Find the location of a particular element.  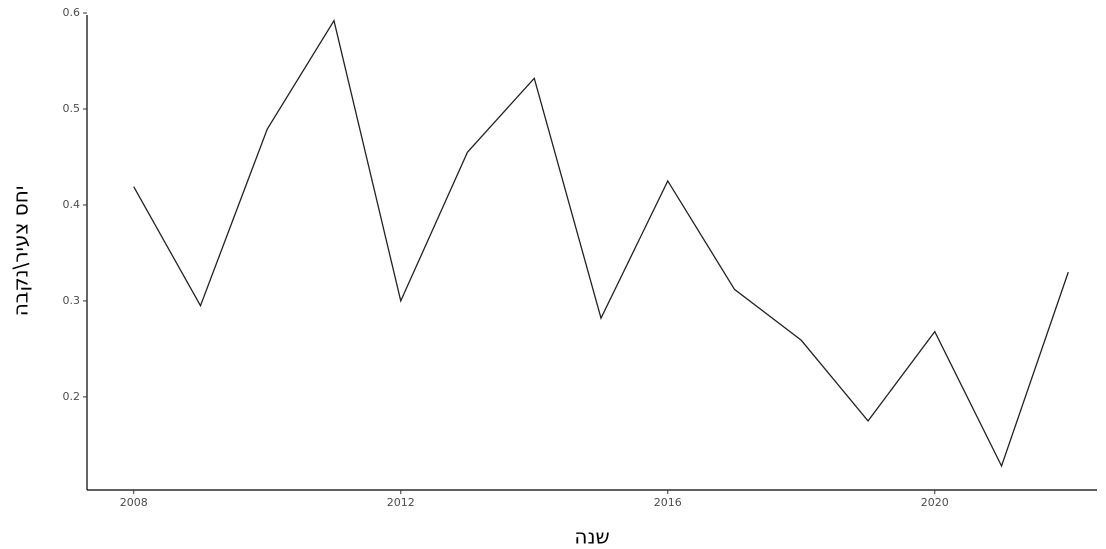

y-tick-label: 0.4 is located at coordinates (72, 204).